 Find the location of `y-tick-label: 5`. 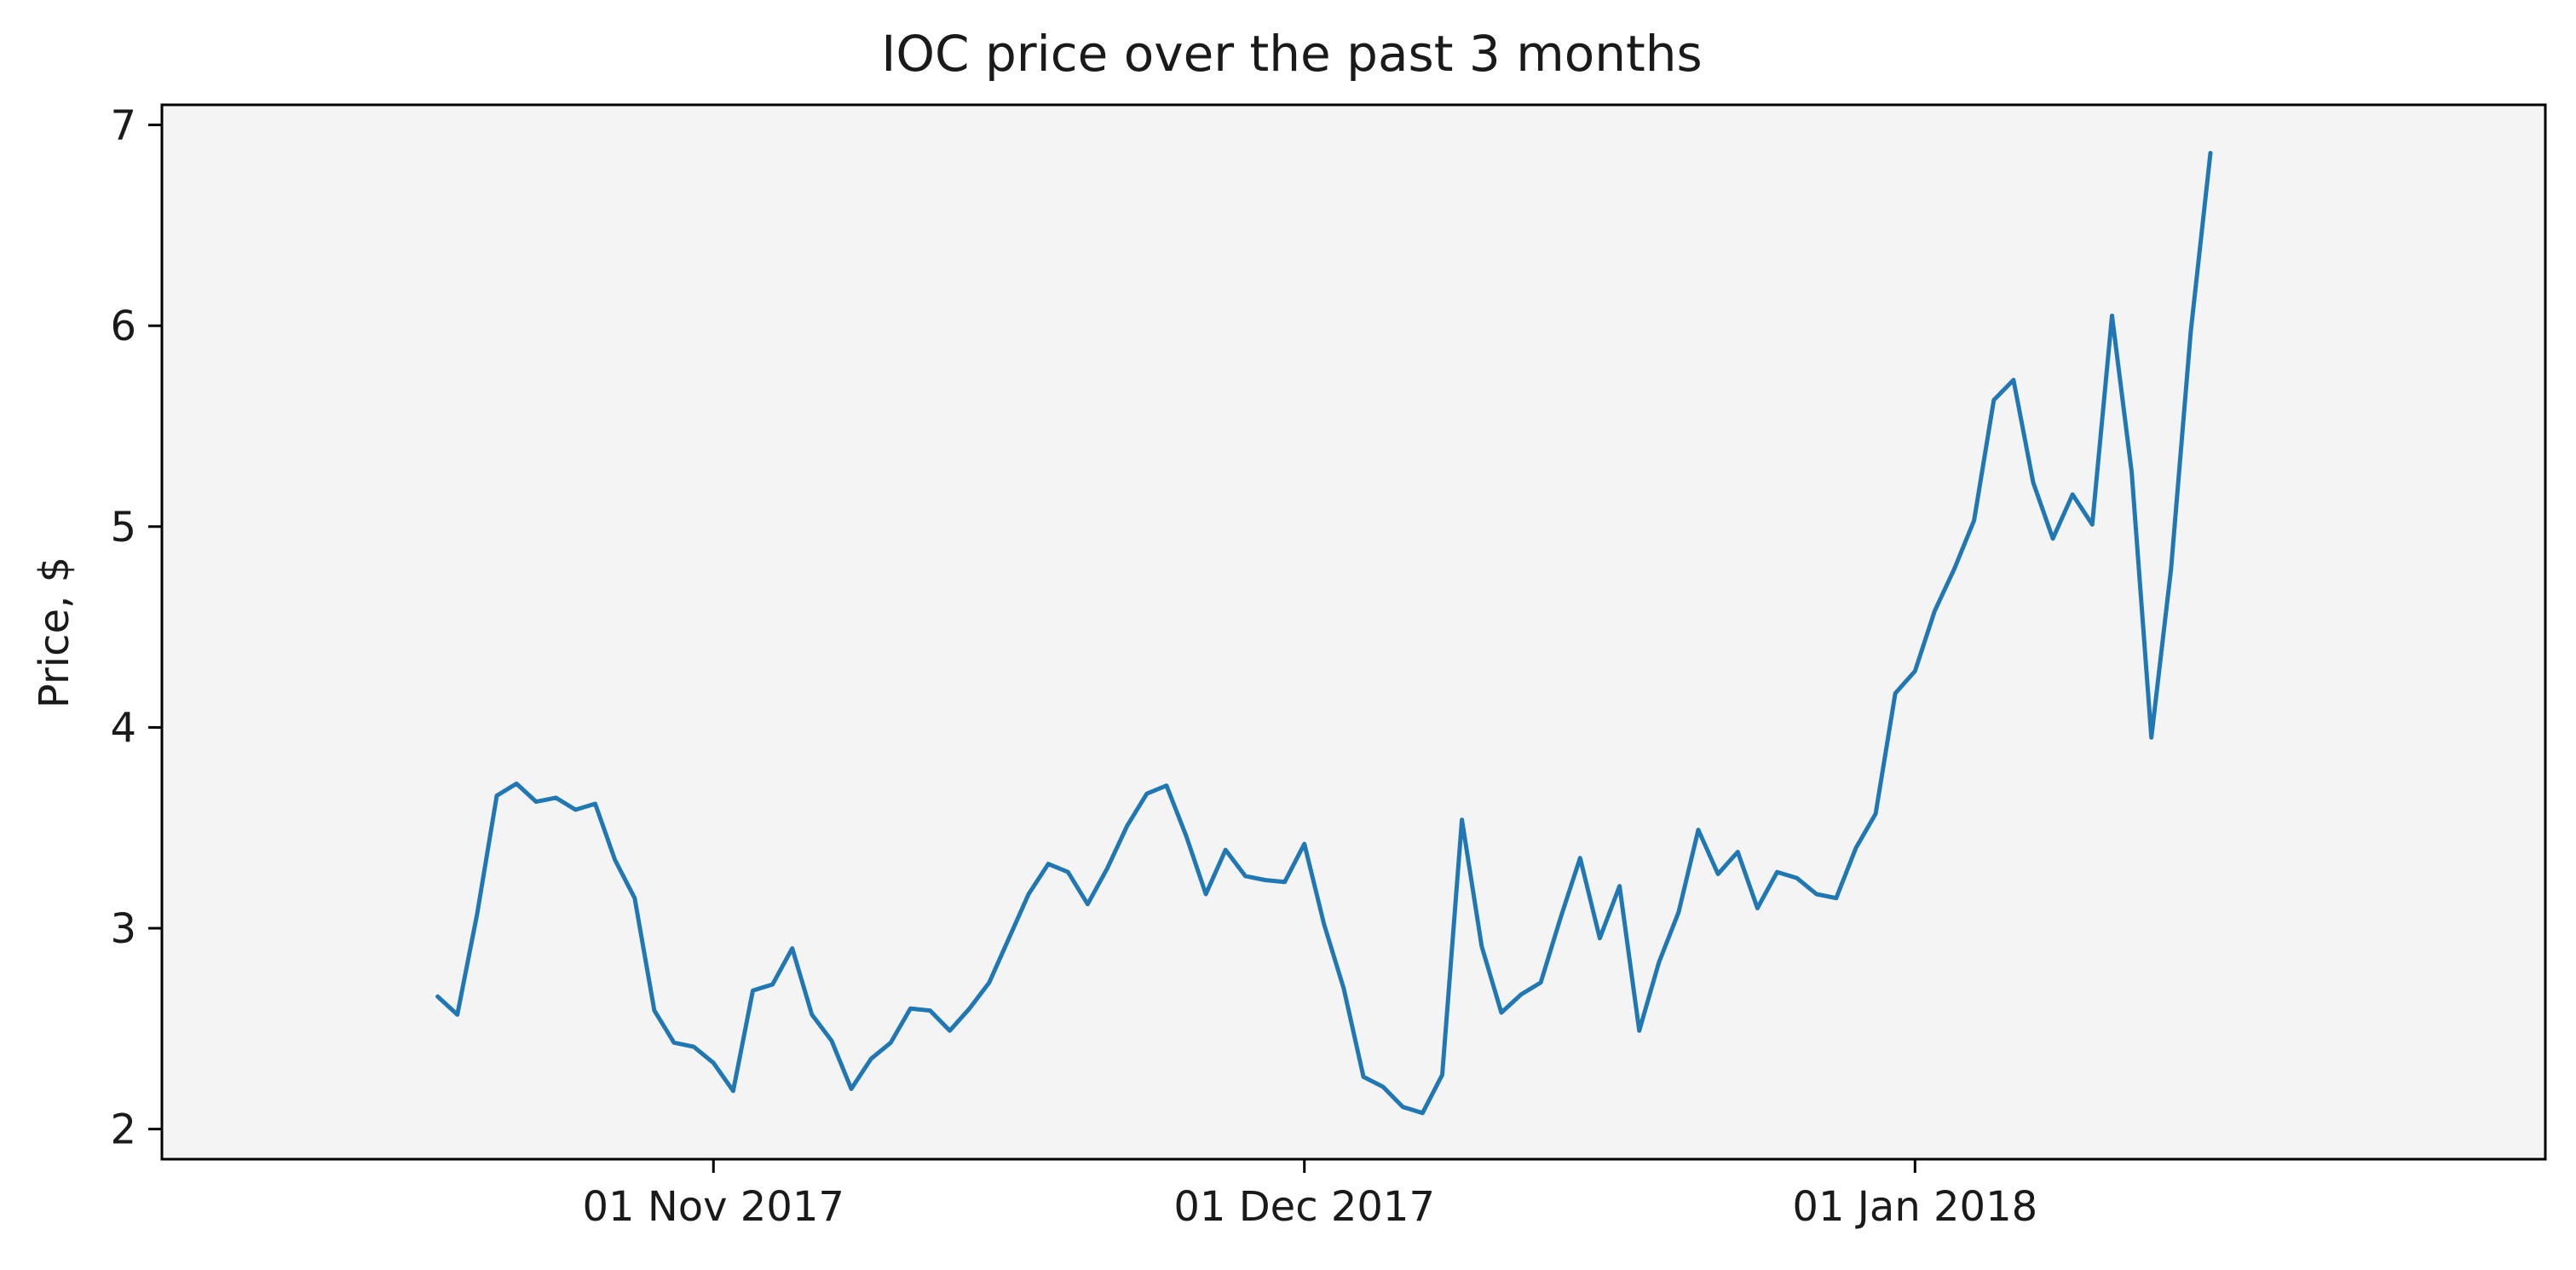

y-tick-label: 5 is located at coordinates (123, 527).